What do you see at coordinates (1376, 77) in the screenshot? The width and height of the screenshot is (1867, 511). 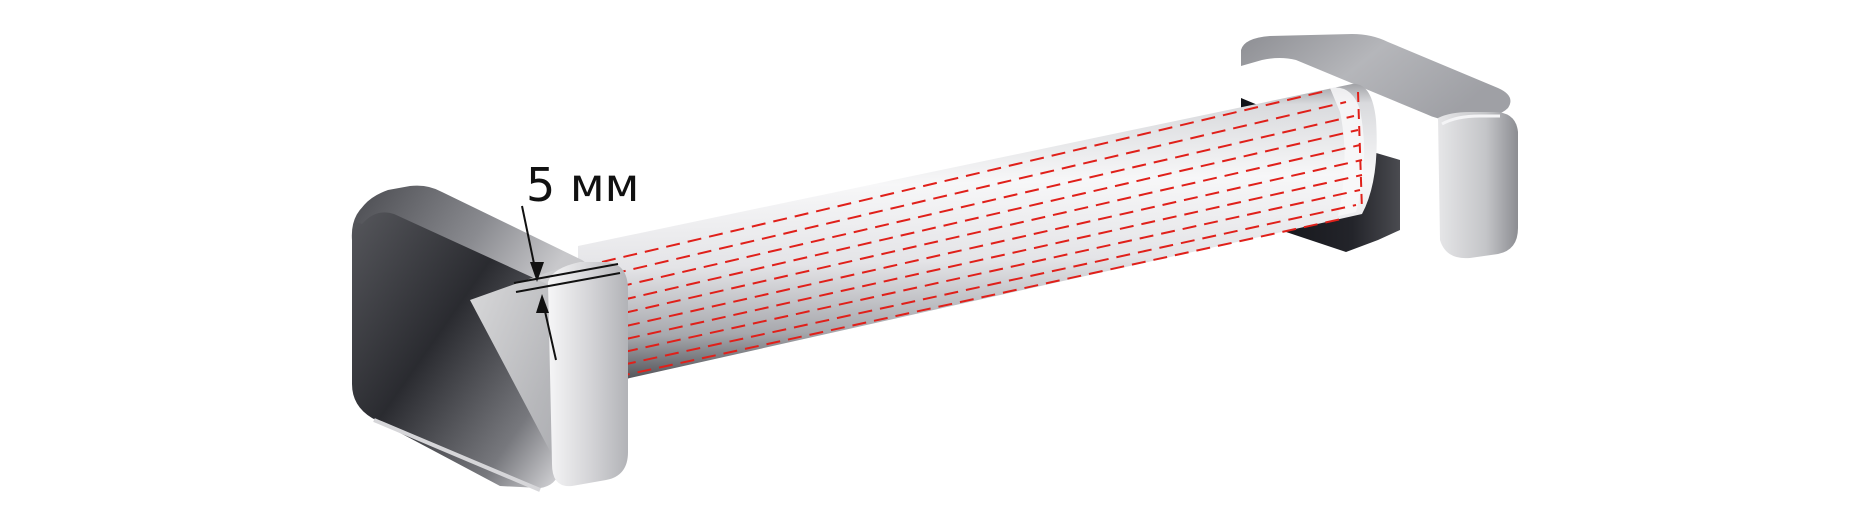 I see `right-block-top-face` at bounding box center [1376, 77].